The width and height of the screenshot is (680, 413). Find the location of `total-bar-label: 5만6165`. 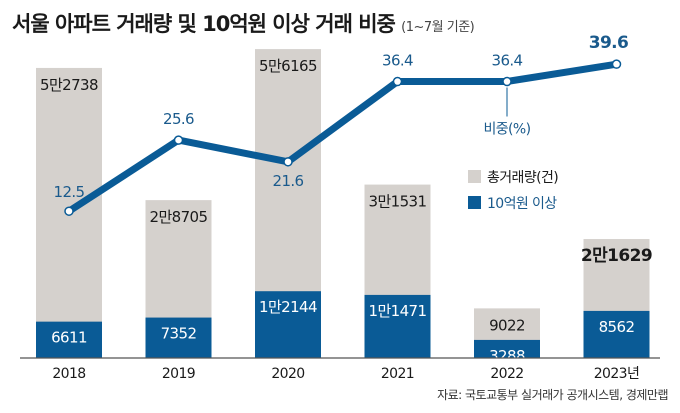

total-bar-label: 5만6165 is located at coordinates (288, 66).